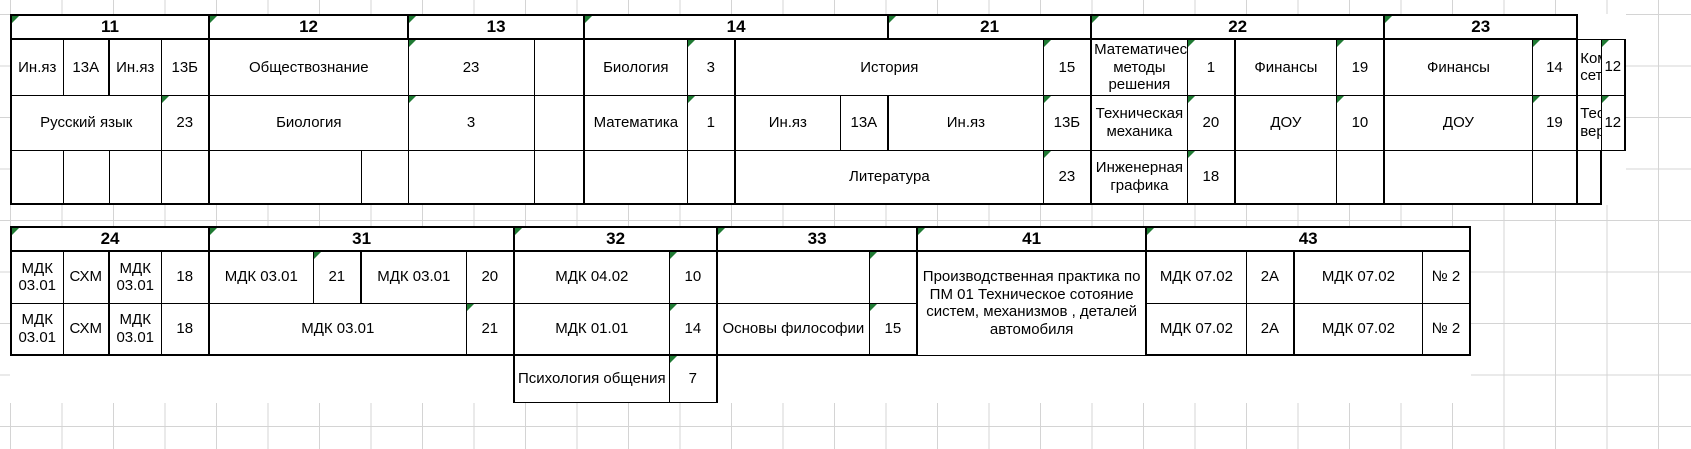  What do you see at coordinates (693, 378) in the screenshot?
I see `cell-room: 7` at bounding box center [693, 378].